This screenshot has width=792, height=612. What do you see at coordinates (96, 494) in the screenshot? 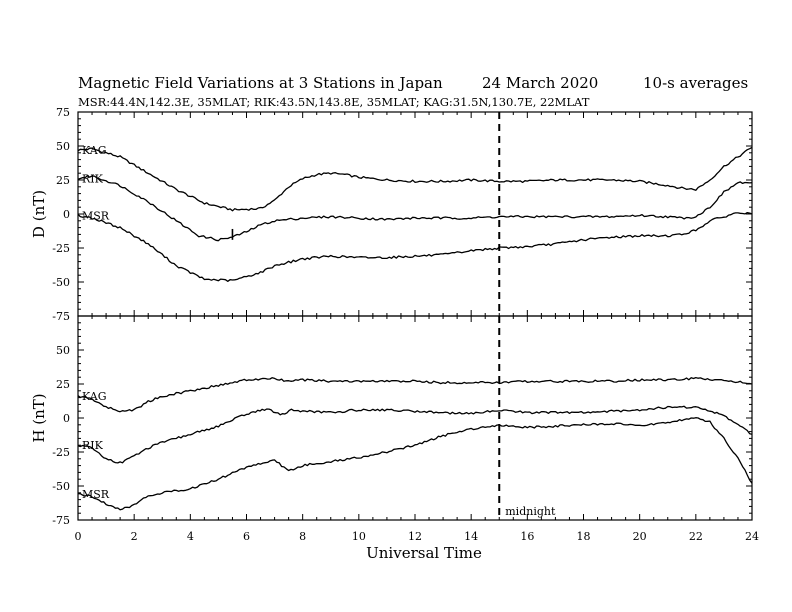
I see `series-label-h-msr: MSR` at bounding box center [96, 494].